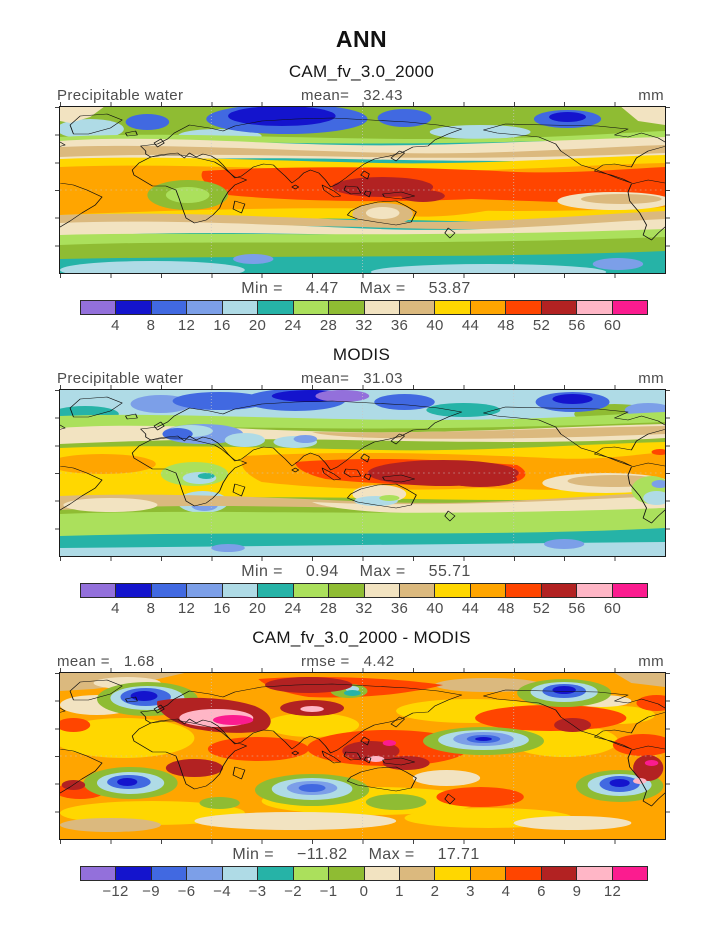 The height and width of the screenshot is (935, 723). Describe the element at coordinates (379, 661) in the screenshot. I see `rmse-value: 4.42` at that location.